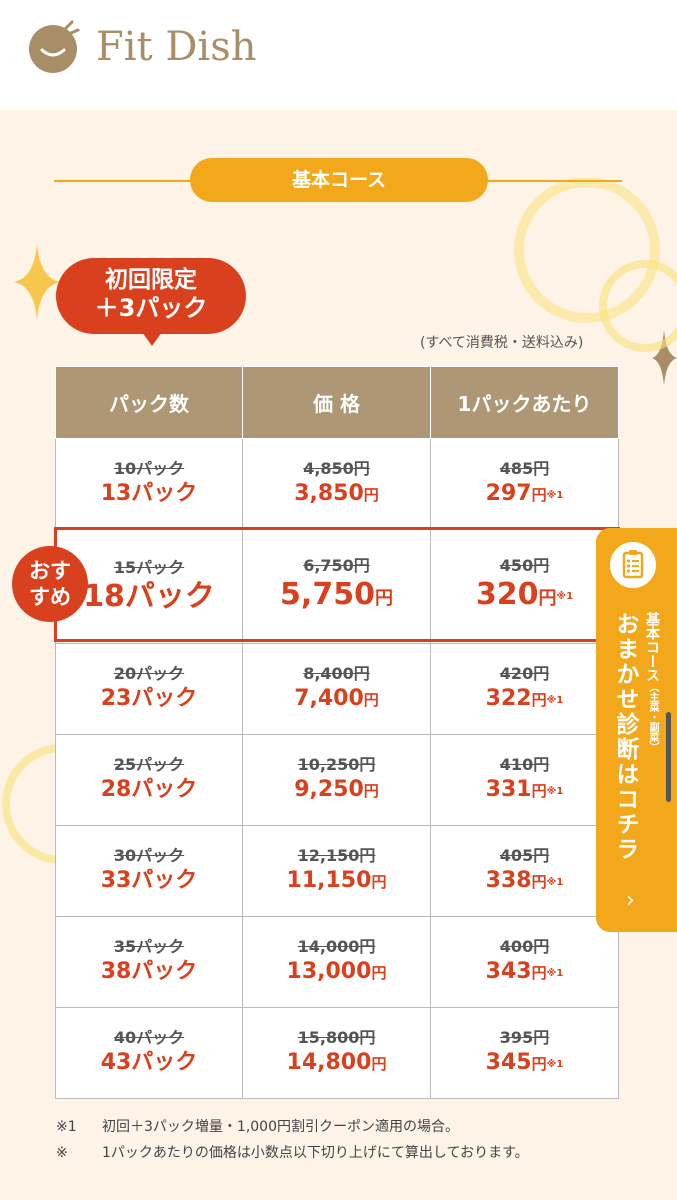 This screenshot has width=677, height=1200. What do you see at coordinates (50, 597) in the screenshot?
I see `recommend-line-2: すめ` at bounding box center [50, 597].